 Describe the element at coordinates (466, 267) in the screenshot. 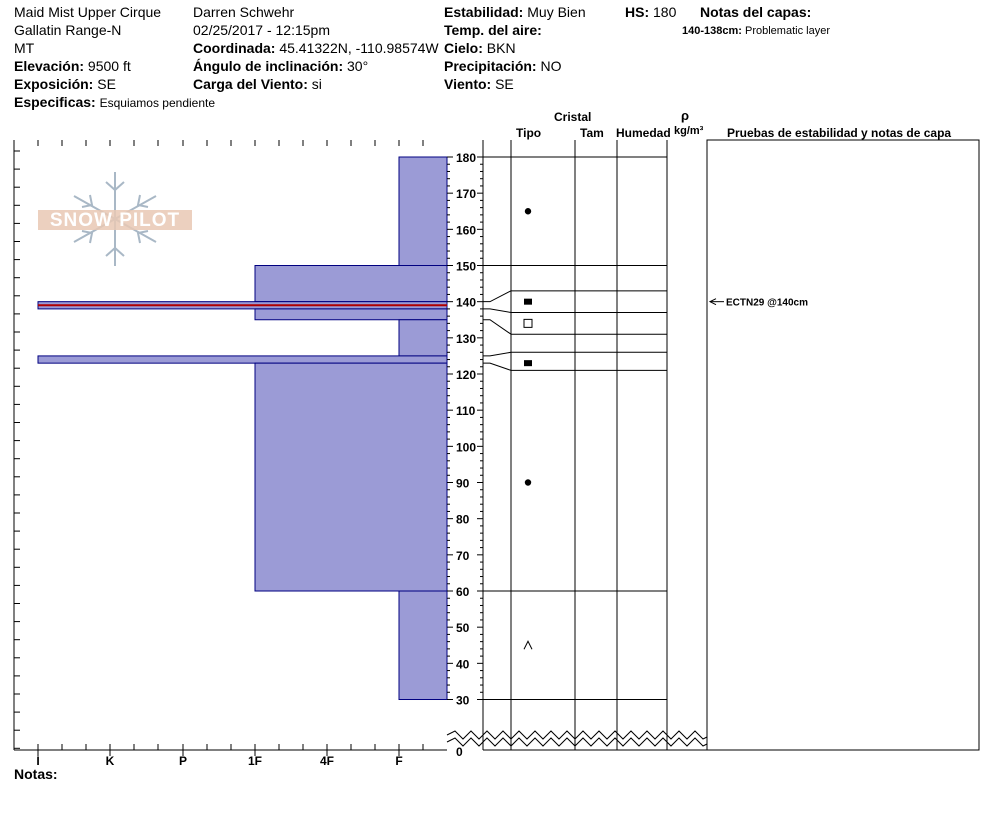

I see `depth-tick-label: 150` at that location.